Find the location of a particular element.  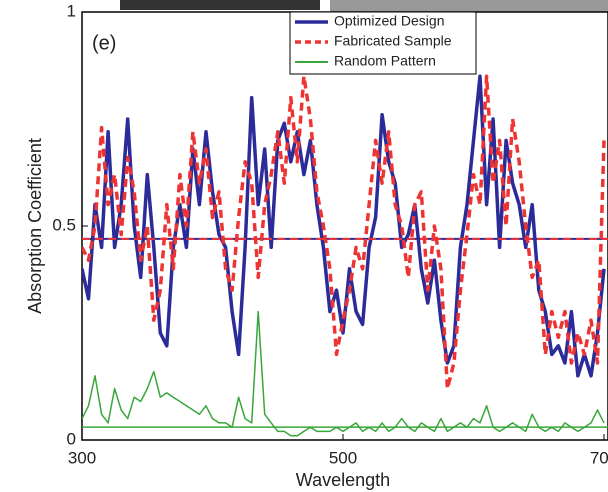

y-tick-label: 1 is located at coordinates (71, 10).